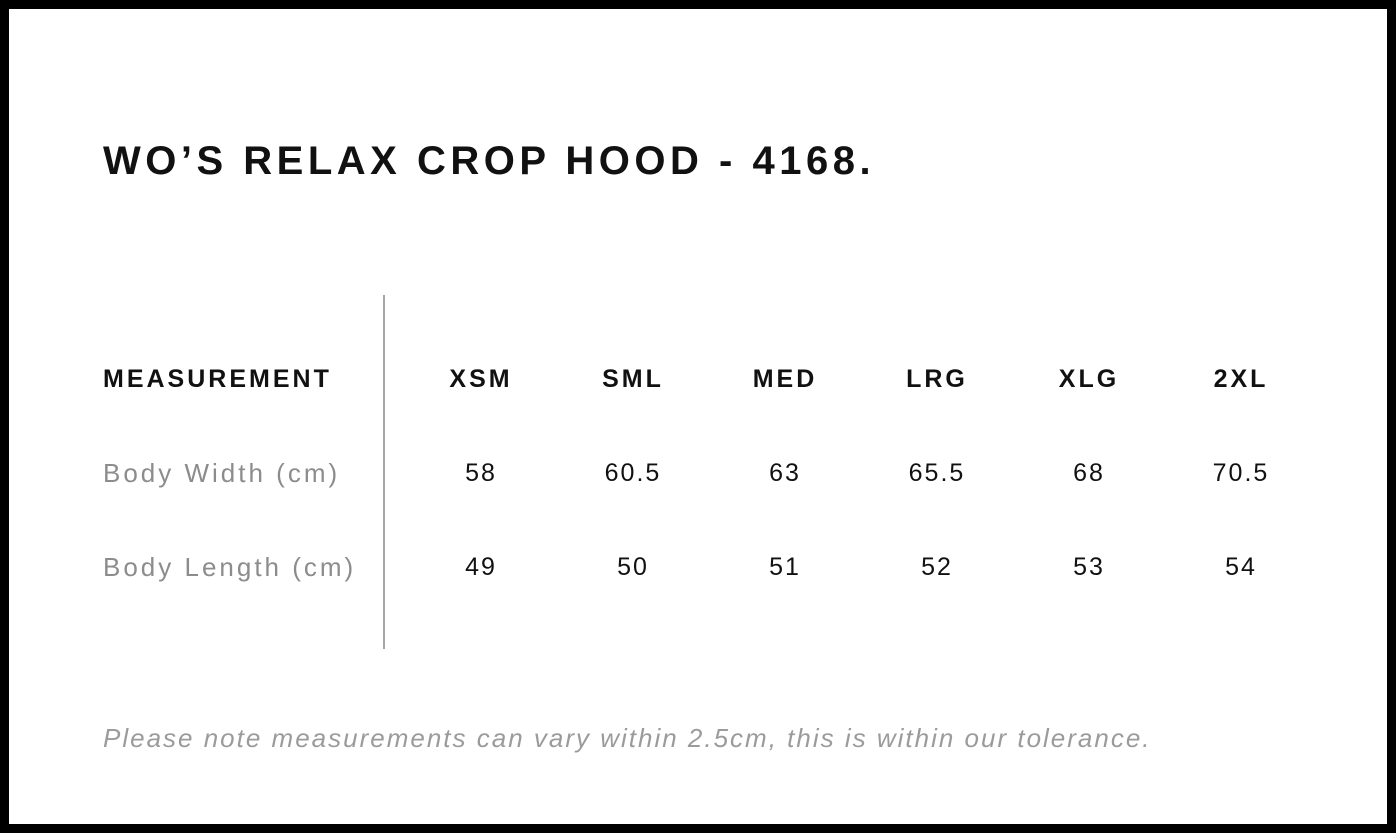  I want to click on body-length-med: 51, so click(785, 566).